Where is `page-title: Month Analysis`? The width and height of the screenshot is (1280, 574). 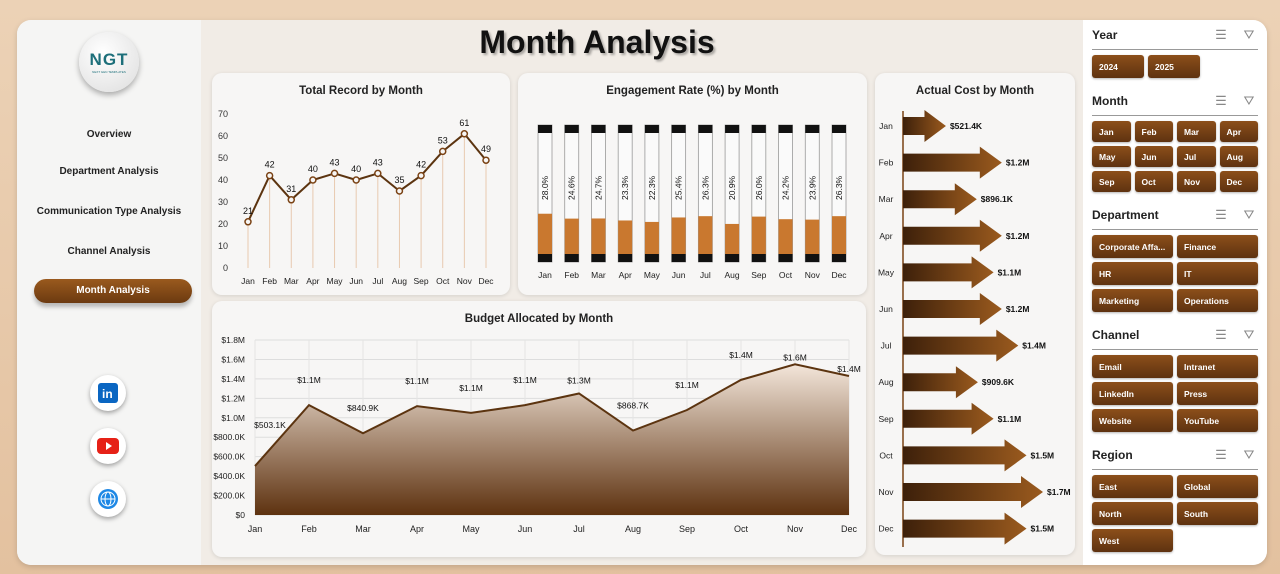 page-title: Month Analysis is located at coordinates (597, 42).